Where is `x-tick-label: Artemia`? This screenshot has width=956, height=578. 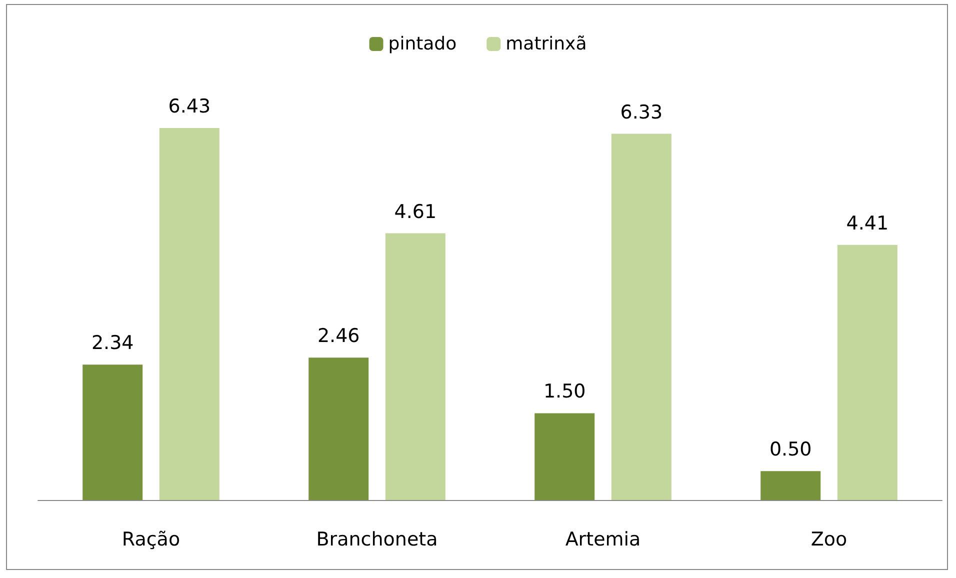
x-tick-label: Artemia is located at coordinates (603, 539).